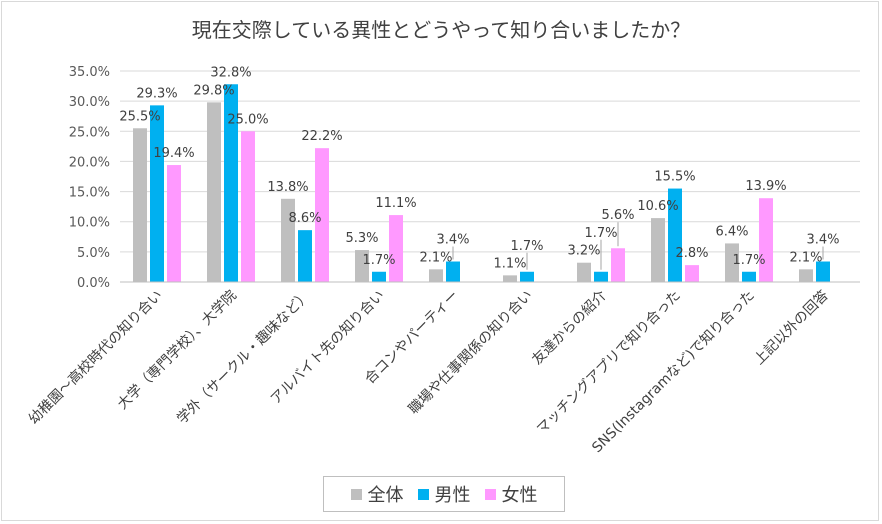 The image size is (882, 524). Describe the element at coordinates (765, 186) in the screenshot. I see `data-label: 13.9%` at that location.